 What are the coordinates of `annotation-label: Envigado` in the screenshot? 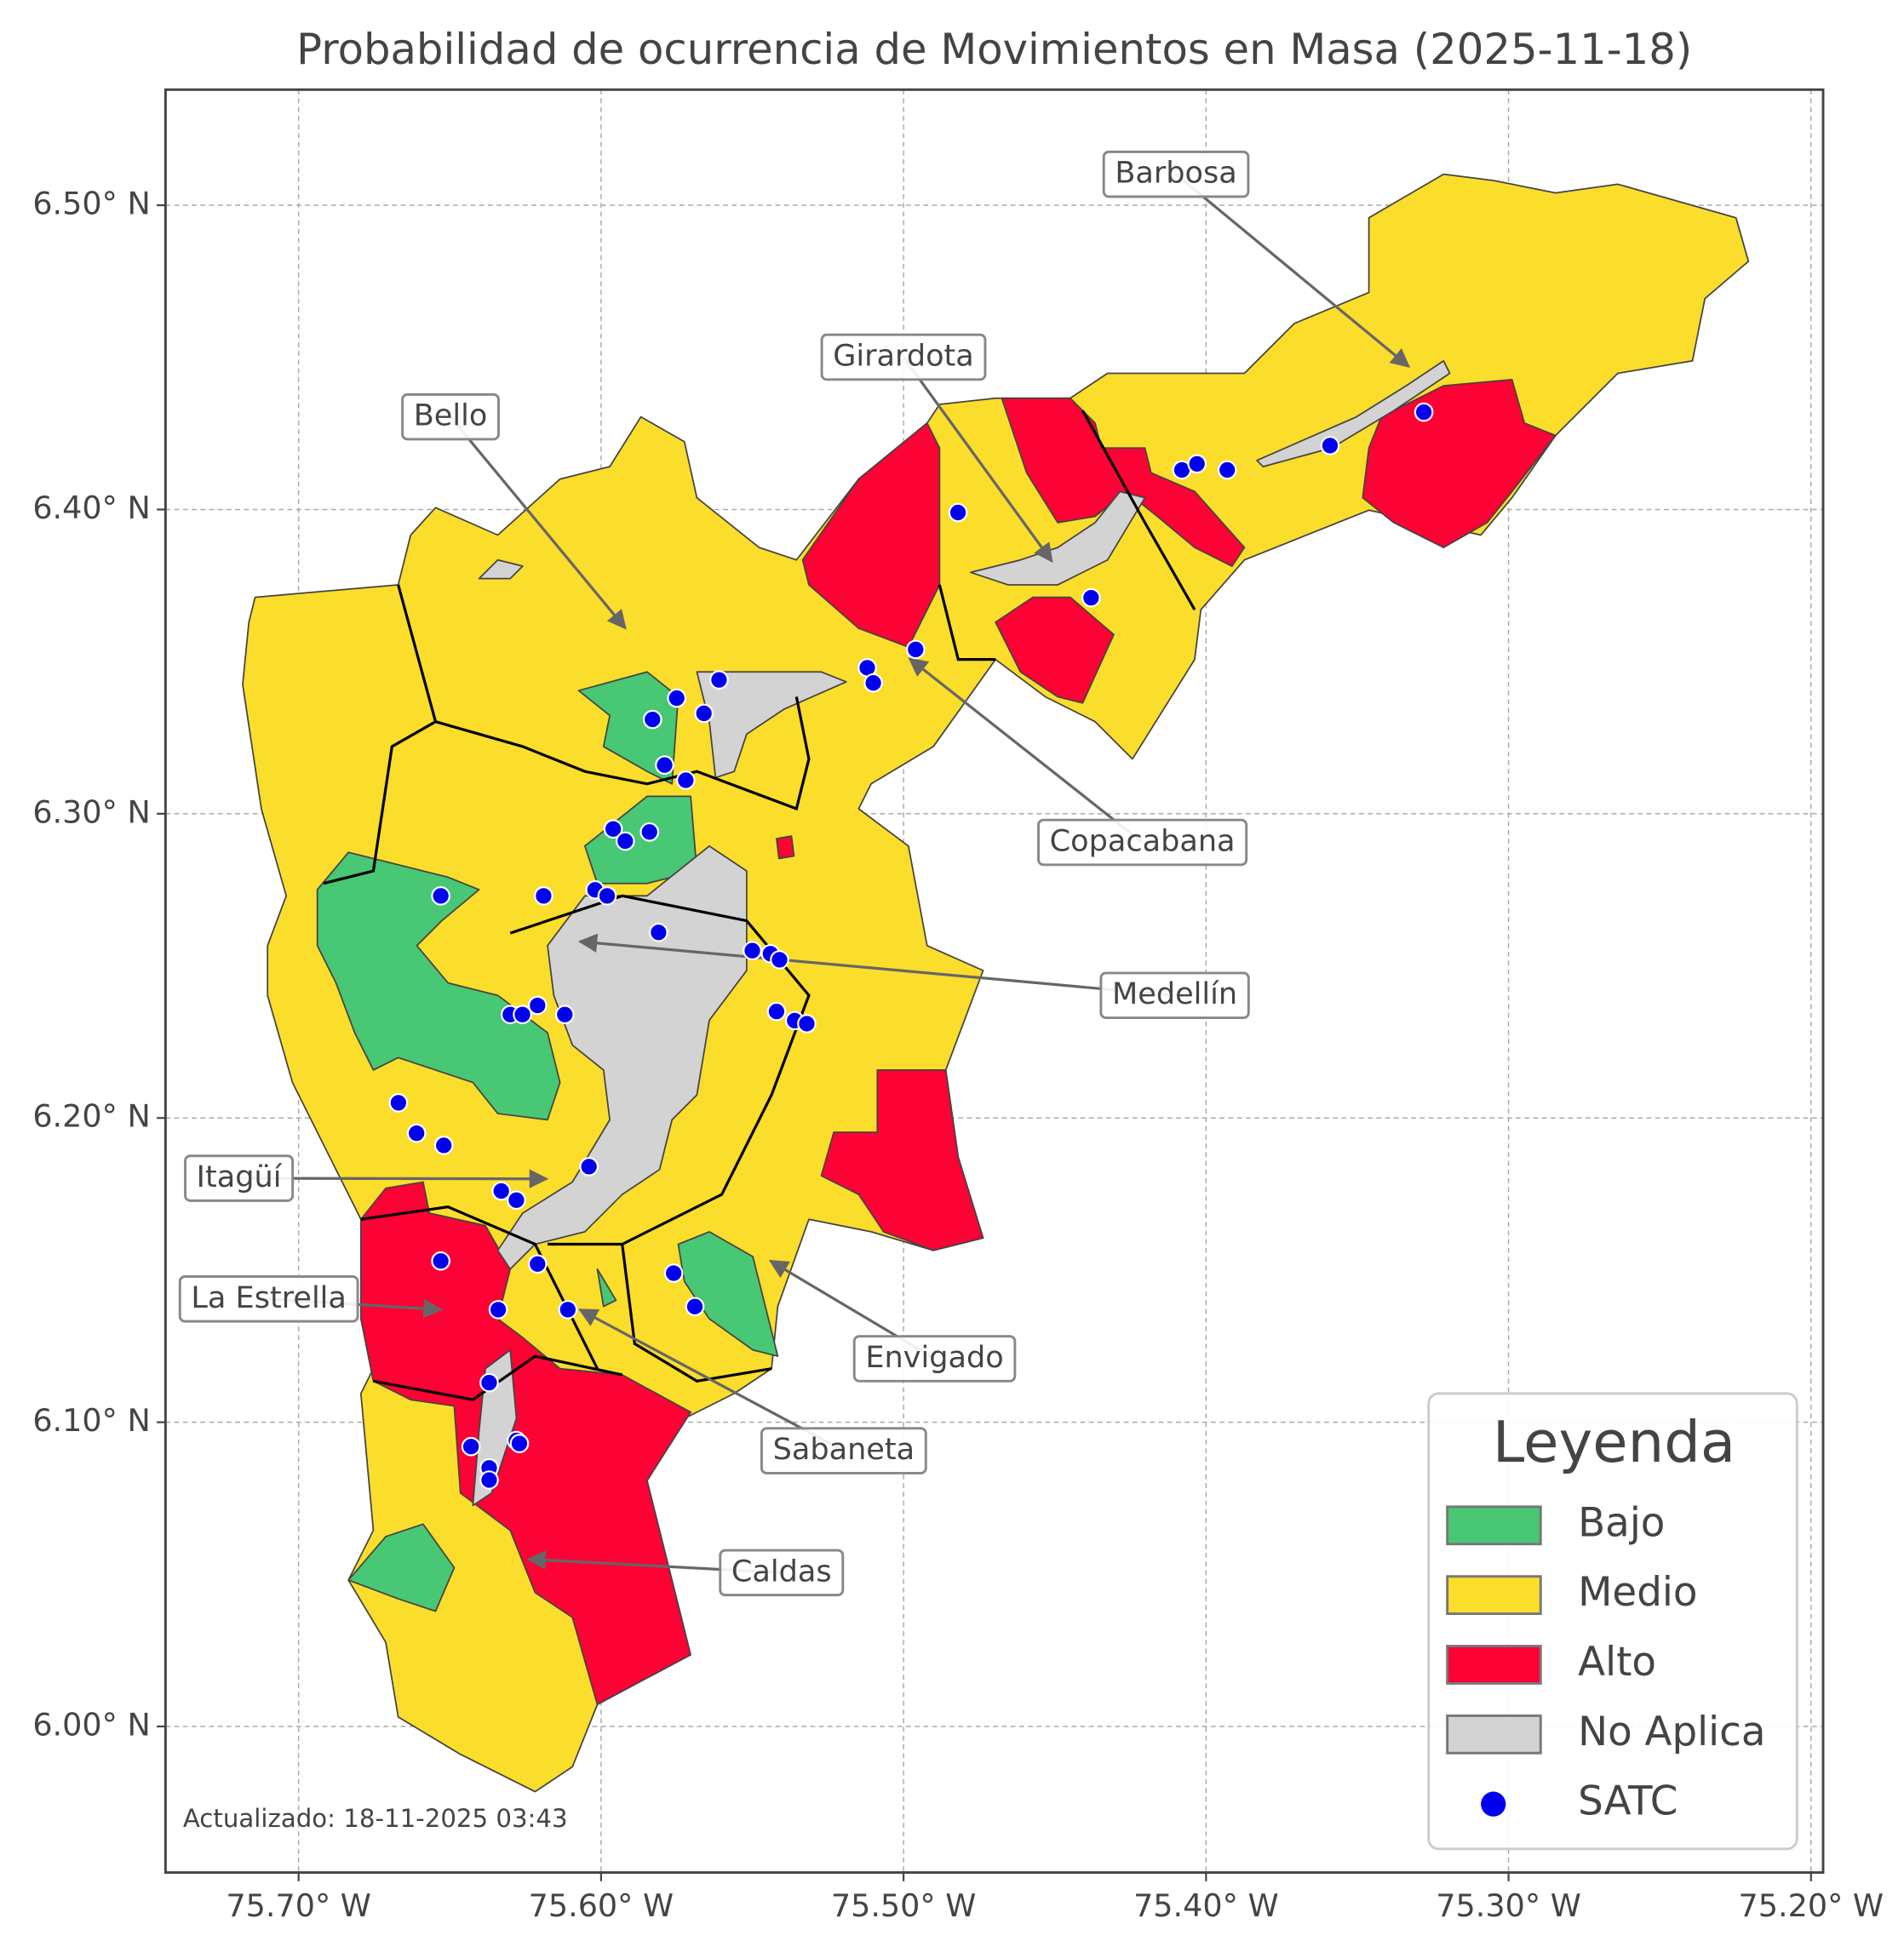 It's located at (934, 1357).